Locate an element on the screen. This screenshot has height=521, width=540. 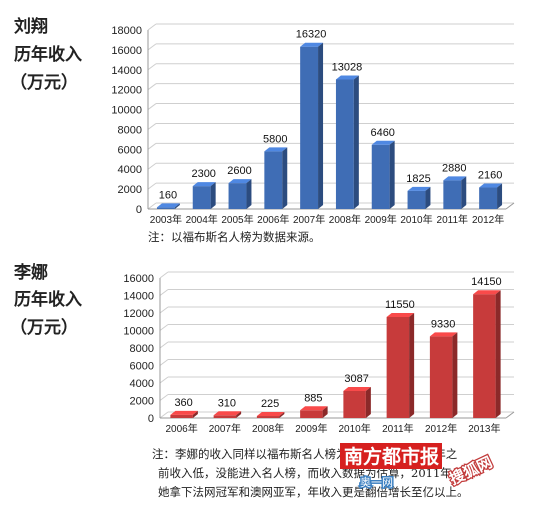
chart2-y-tick-label: 10000 is located at coordinates (138, 332).